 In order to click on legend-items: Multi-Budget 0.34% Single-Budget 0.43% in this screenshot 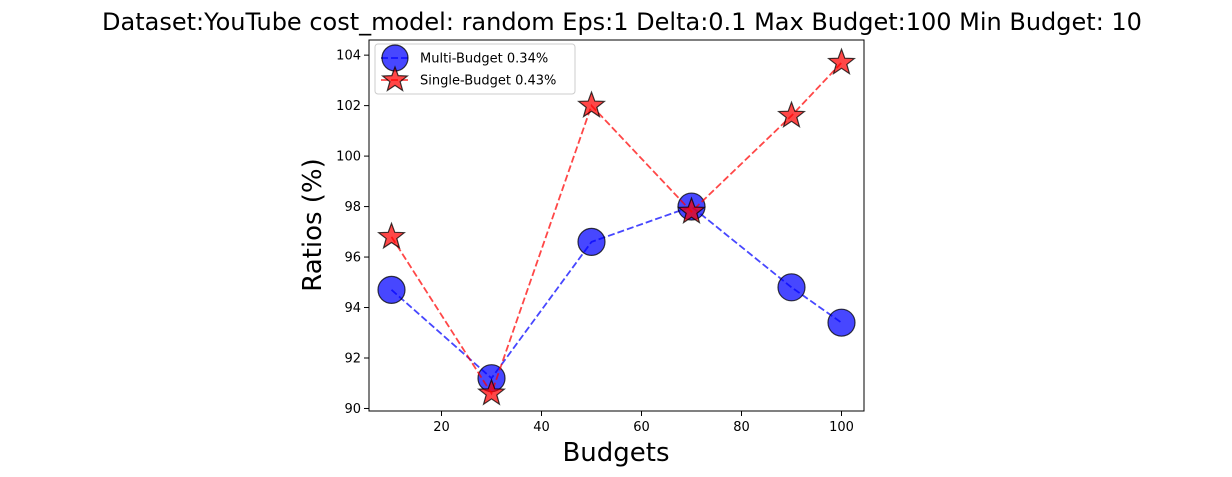, I will do `click(468, 68)`.